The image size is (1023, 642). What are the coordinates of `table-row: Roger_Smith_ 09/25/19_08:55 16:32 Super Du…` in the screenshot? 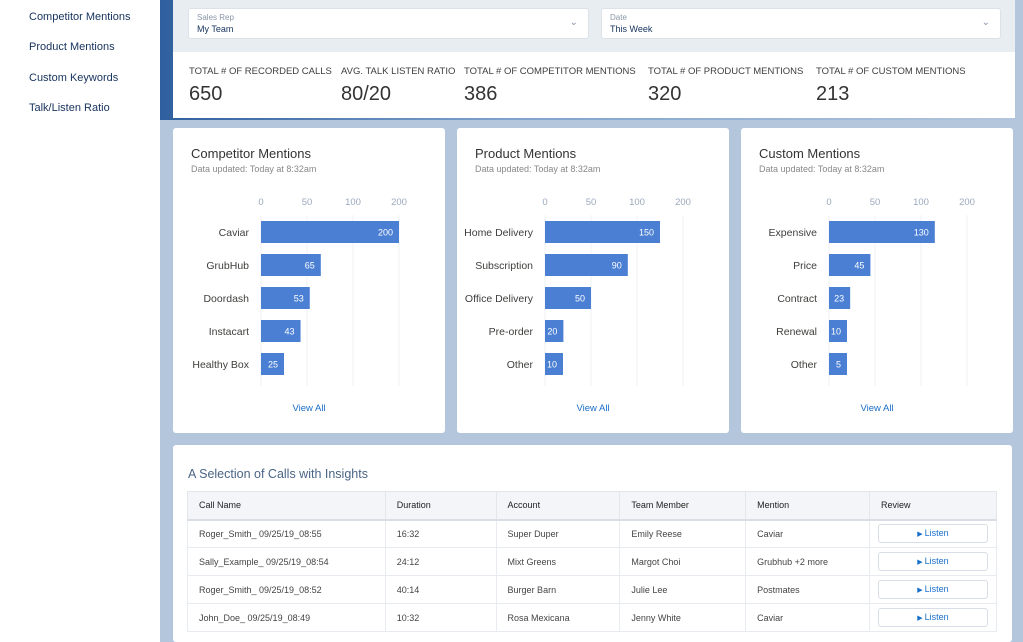 It's located at (592, 533).